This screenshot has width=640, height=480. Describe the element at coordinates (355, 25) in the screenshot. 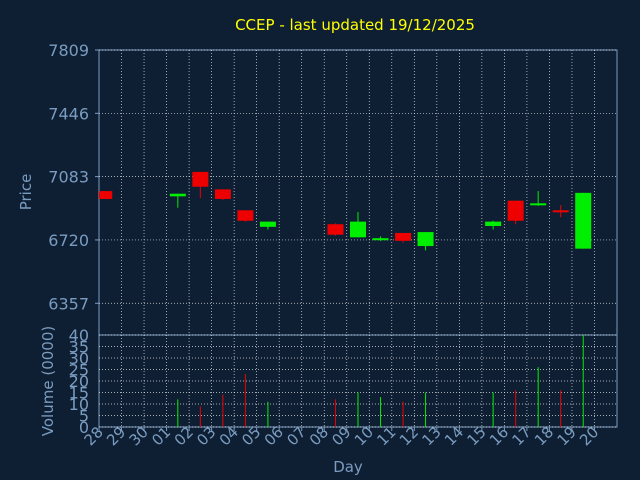

I see `chart-title: CCEP - last updated 19/12/2025` at that location.